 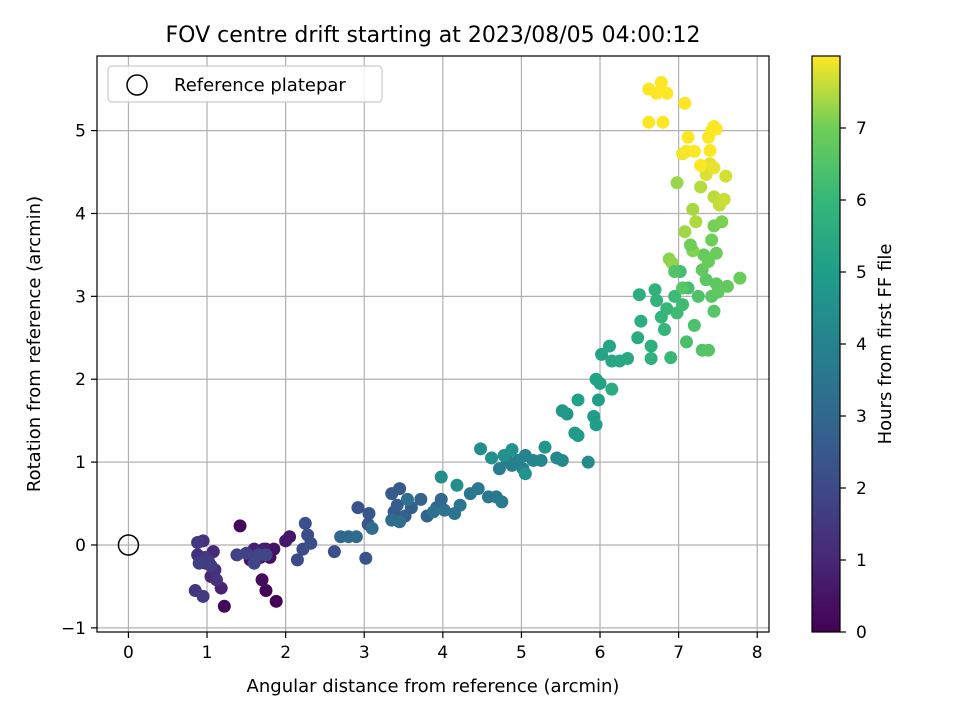 I want to click on y-tick-label: 3, so click(x=80, y=297).